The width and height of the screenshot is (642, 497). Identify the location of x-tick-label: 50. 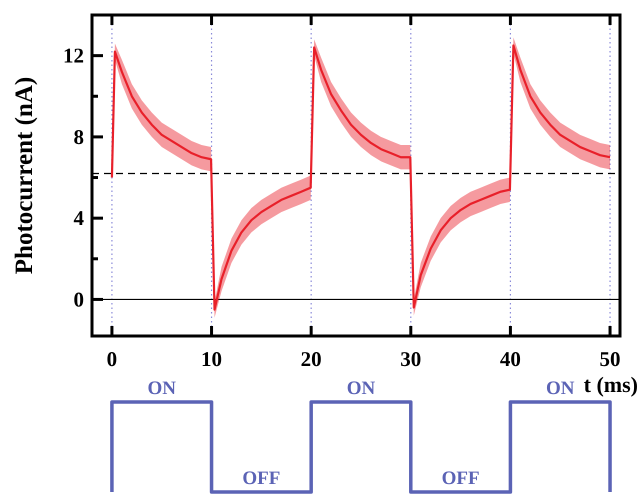
(610, 359).